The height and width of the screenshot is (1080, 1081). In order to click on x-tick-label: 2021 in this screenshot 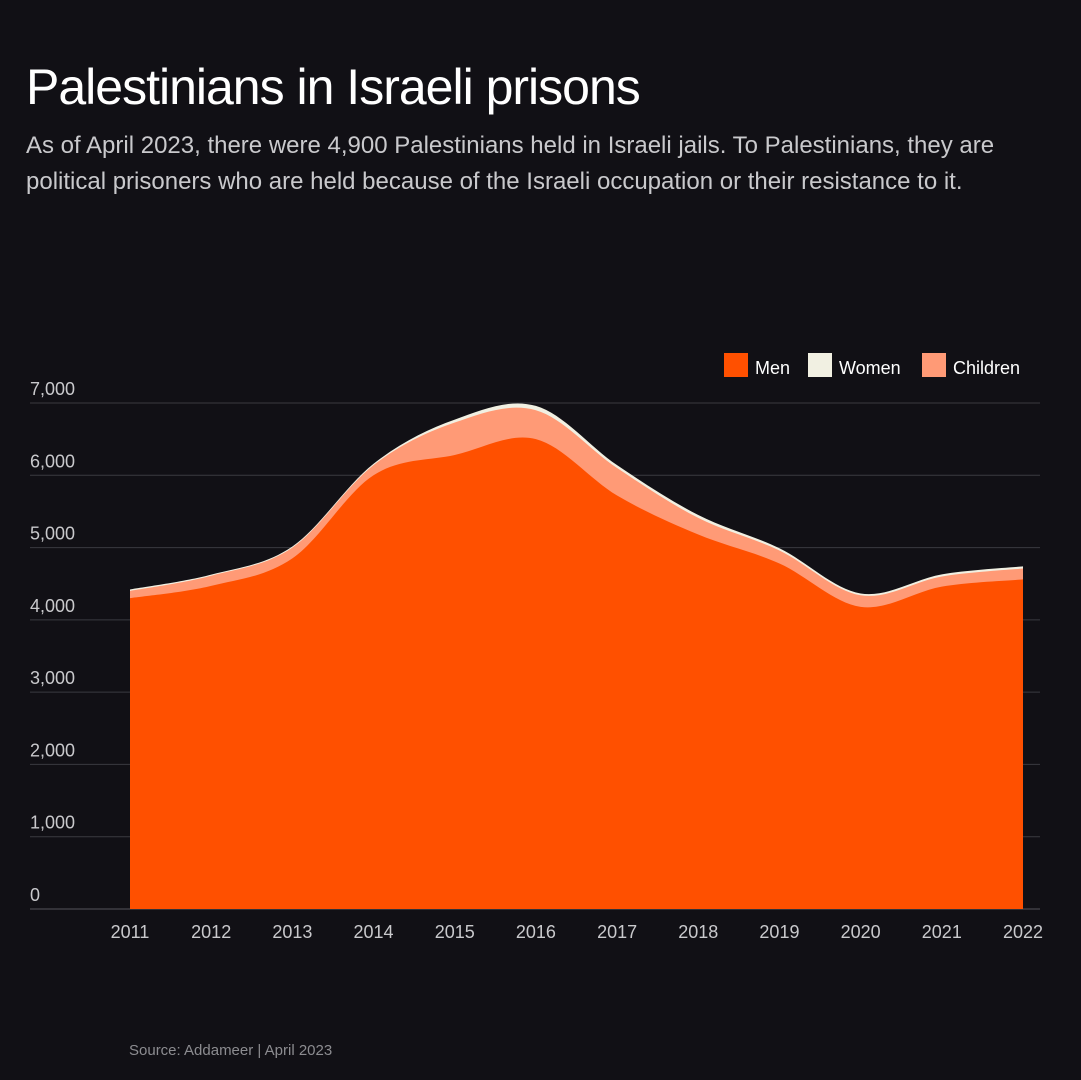, I will do `click(942, 932)`.